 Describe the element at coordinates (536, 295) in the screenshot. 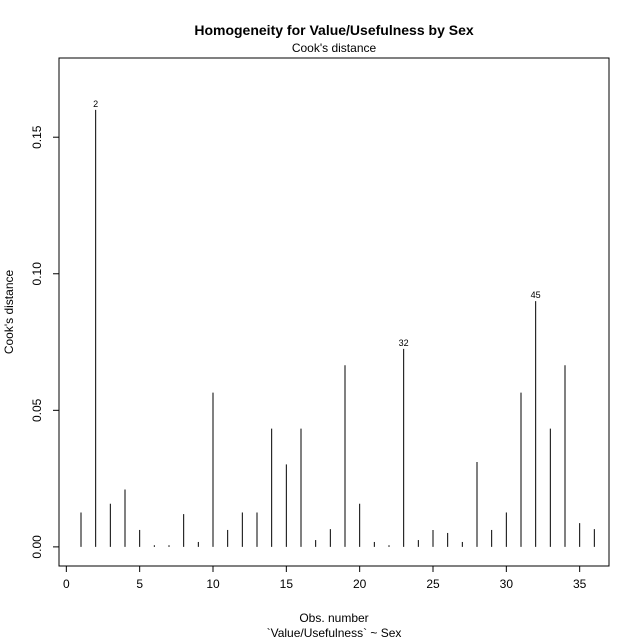

I see `point-label-45: 45` at that location.